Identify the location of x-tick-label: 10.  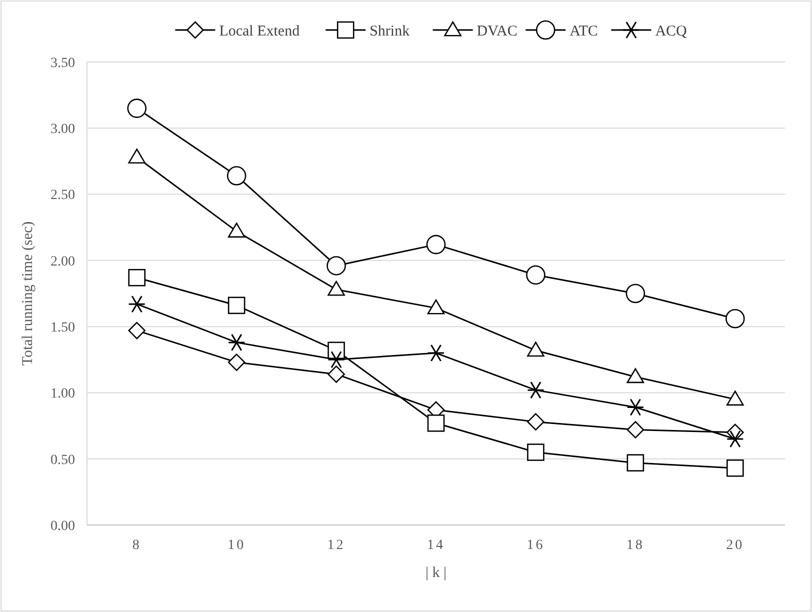
(237, 545).